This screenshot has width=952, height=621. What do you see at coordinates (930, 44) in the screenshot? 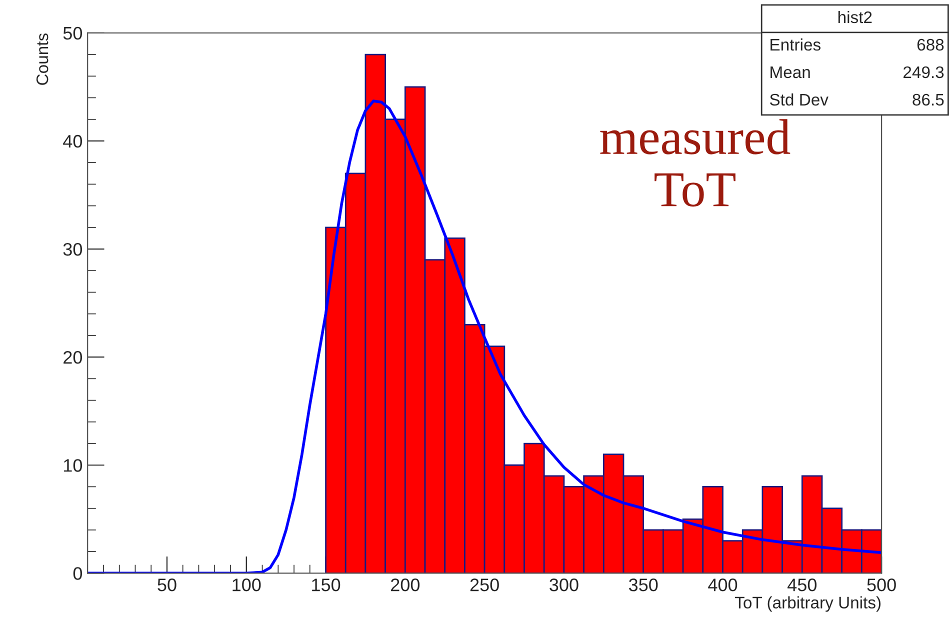
I see `text: 688` at bounding box center [930, 44].